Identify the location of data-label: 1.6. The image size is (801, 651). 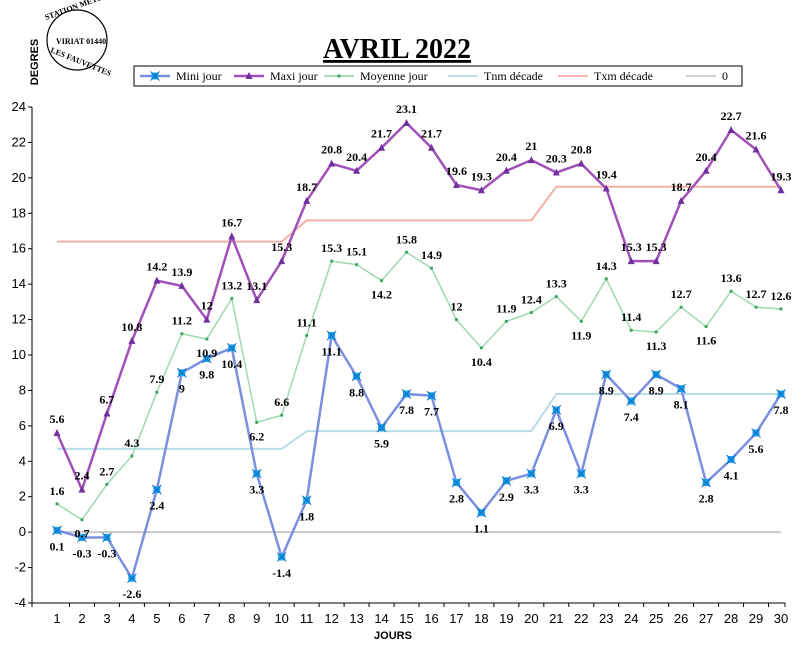
(57, 491).